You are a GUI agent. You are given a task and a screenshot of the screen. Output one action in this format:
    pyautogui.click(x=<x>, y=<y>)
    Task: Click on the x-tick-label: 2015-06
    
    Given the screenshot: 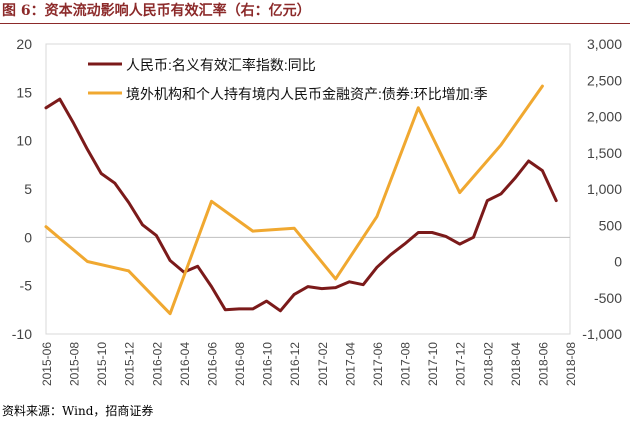 What is the action you would take?
    pyautogui.click(x=47, y=364)
    